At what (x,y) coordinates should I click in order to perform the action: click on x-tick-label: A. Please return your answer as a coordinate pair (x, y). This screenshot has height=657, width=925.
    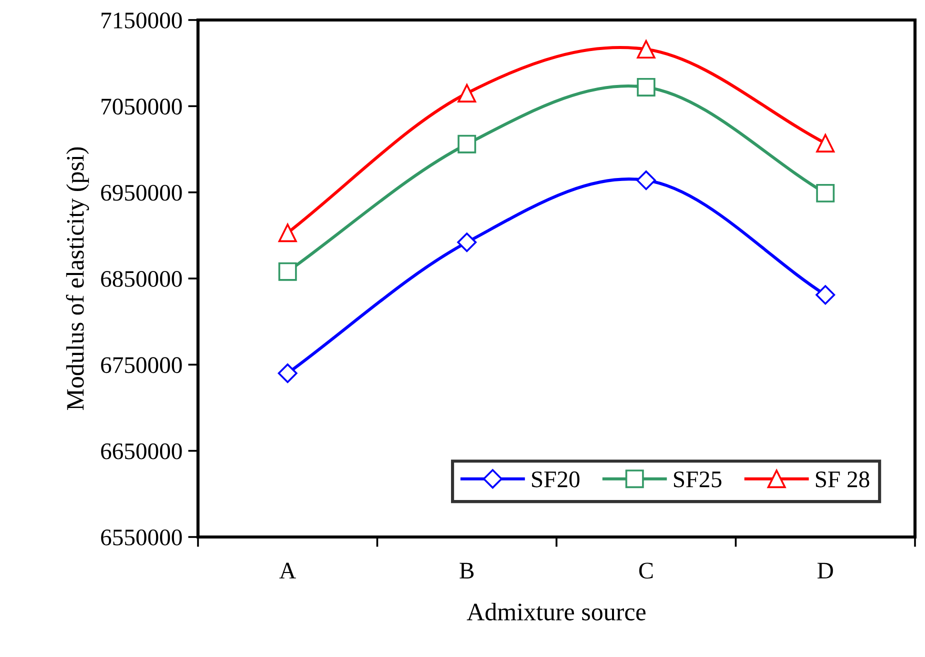
    Looking at the image, I should click on (287, 570).